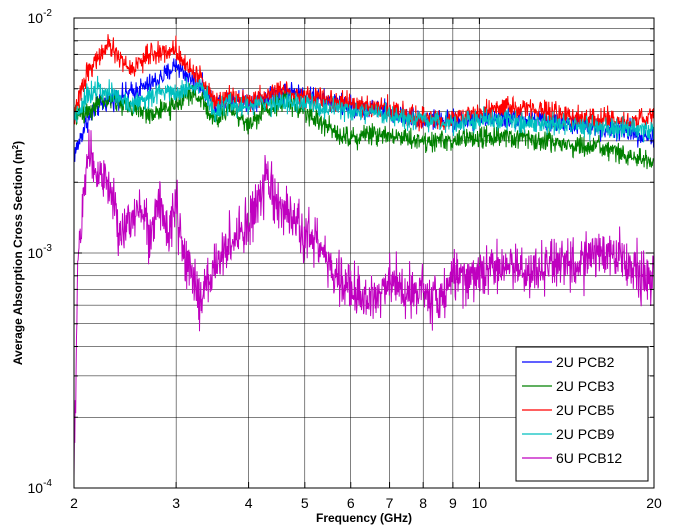 The width and height of the screenshot is (682, 528). I want to click on y-tick-label-exponent: -4, so click(47, 483).